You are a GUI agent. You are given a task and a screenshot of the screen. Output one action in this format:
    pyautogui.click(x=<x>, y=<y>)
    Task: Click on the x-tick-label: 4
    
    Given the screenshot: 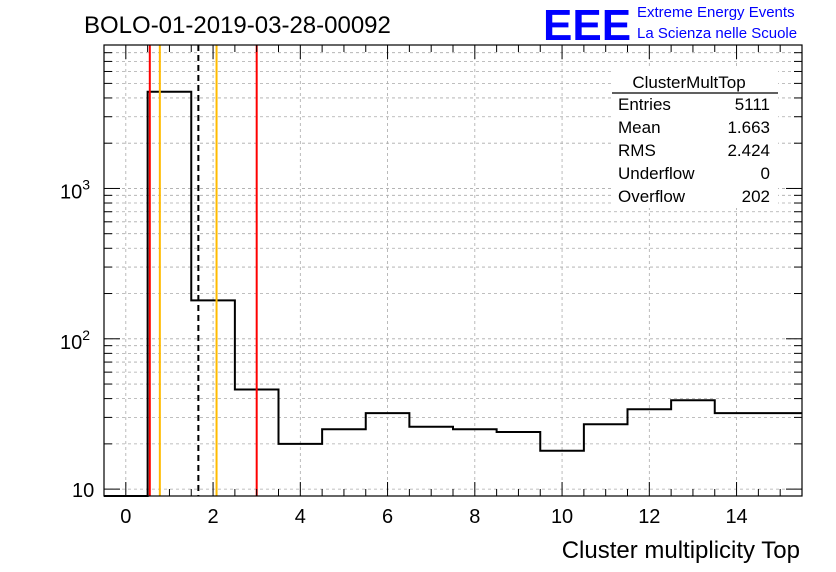 What is the action you would take?
    pyautogui.click(x=300, y=517)
    